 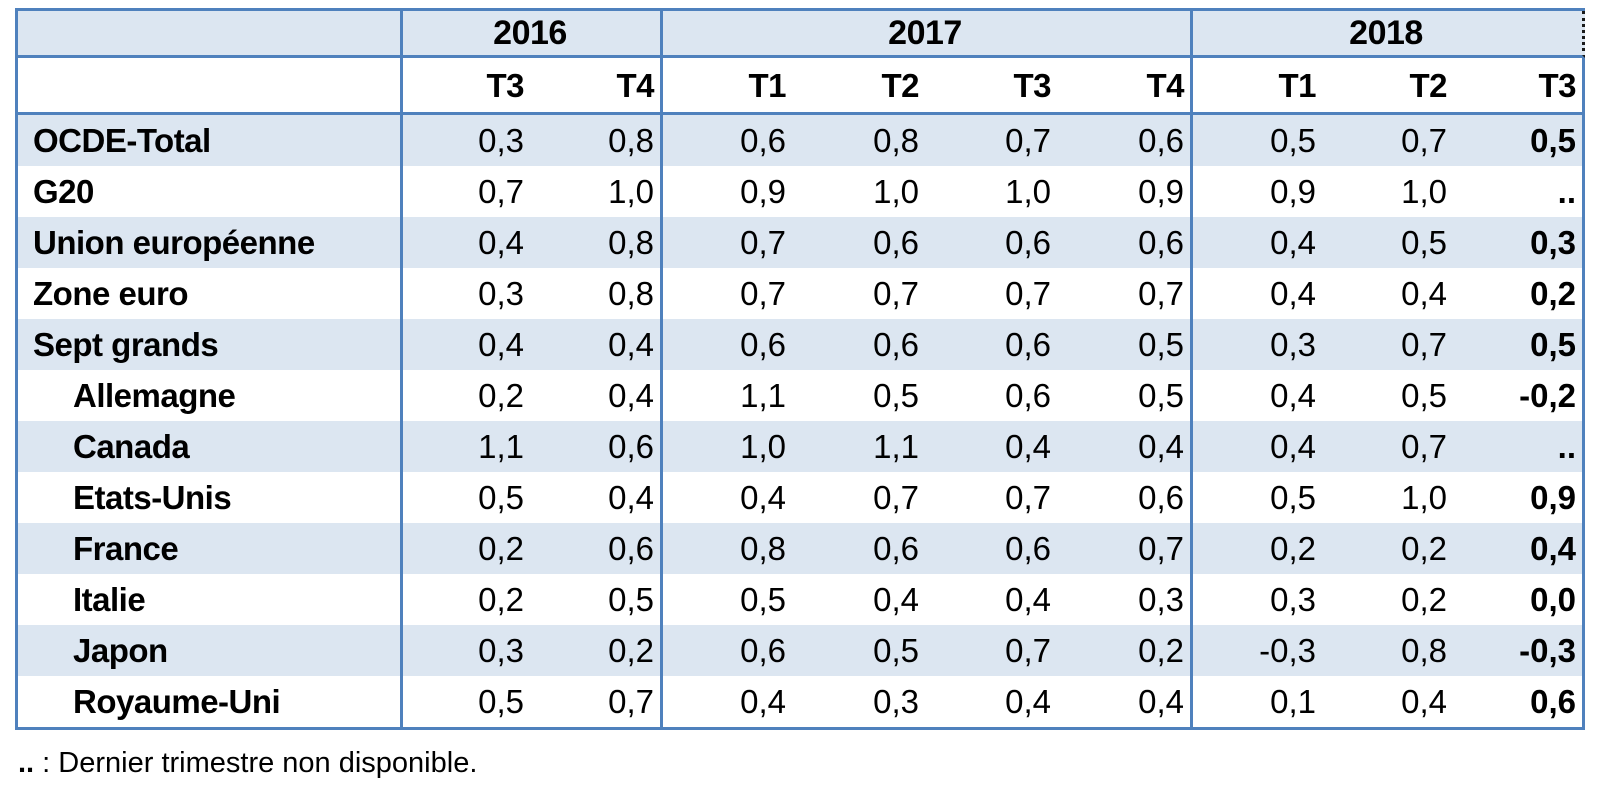 I want to click on footnote-symbol: .., so click(x=26, y=763).